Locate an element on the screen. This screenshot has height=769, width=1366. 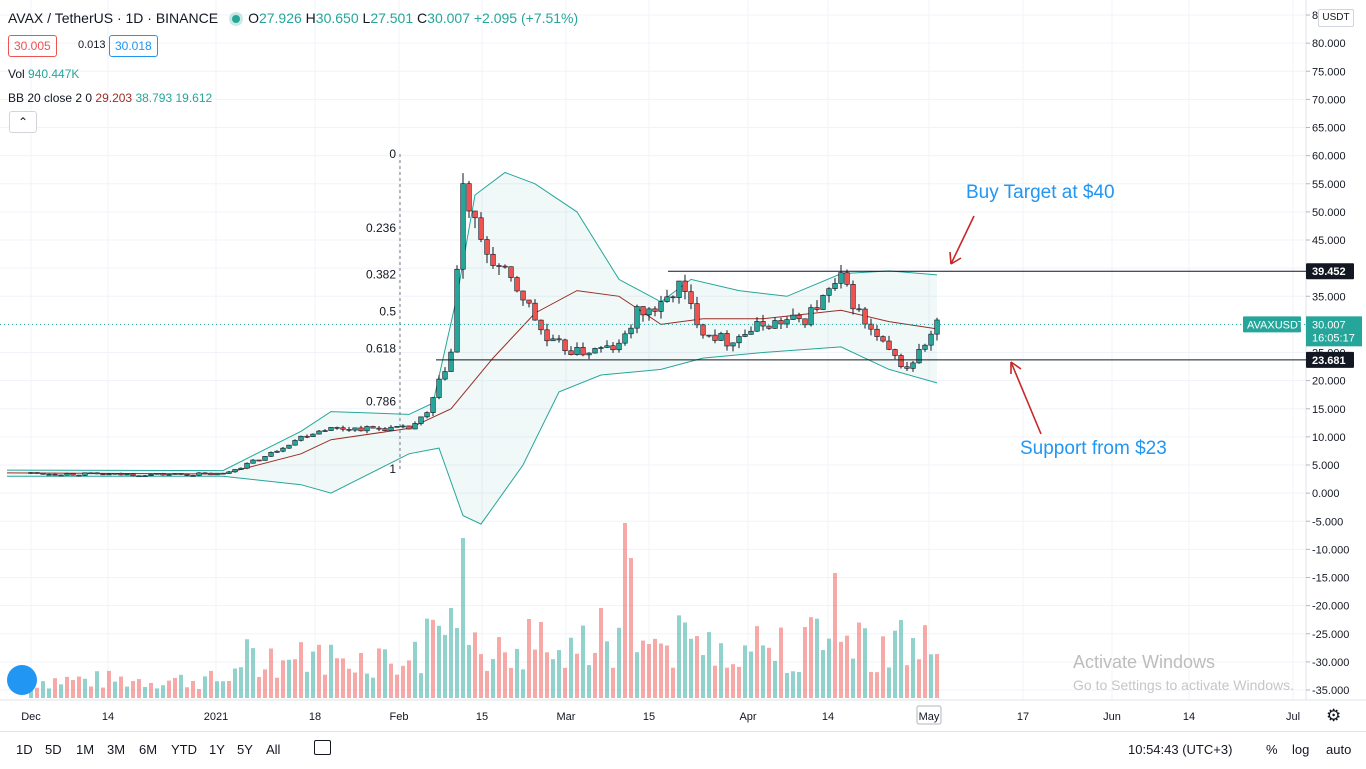
bb-mid-value: 29.203 is located at coordinates (114, 98).